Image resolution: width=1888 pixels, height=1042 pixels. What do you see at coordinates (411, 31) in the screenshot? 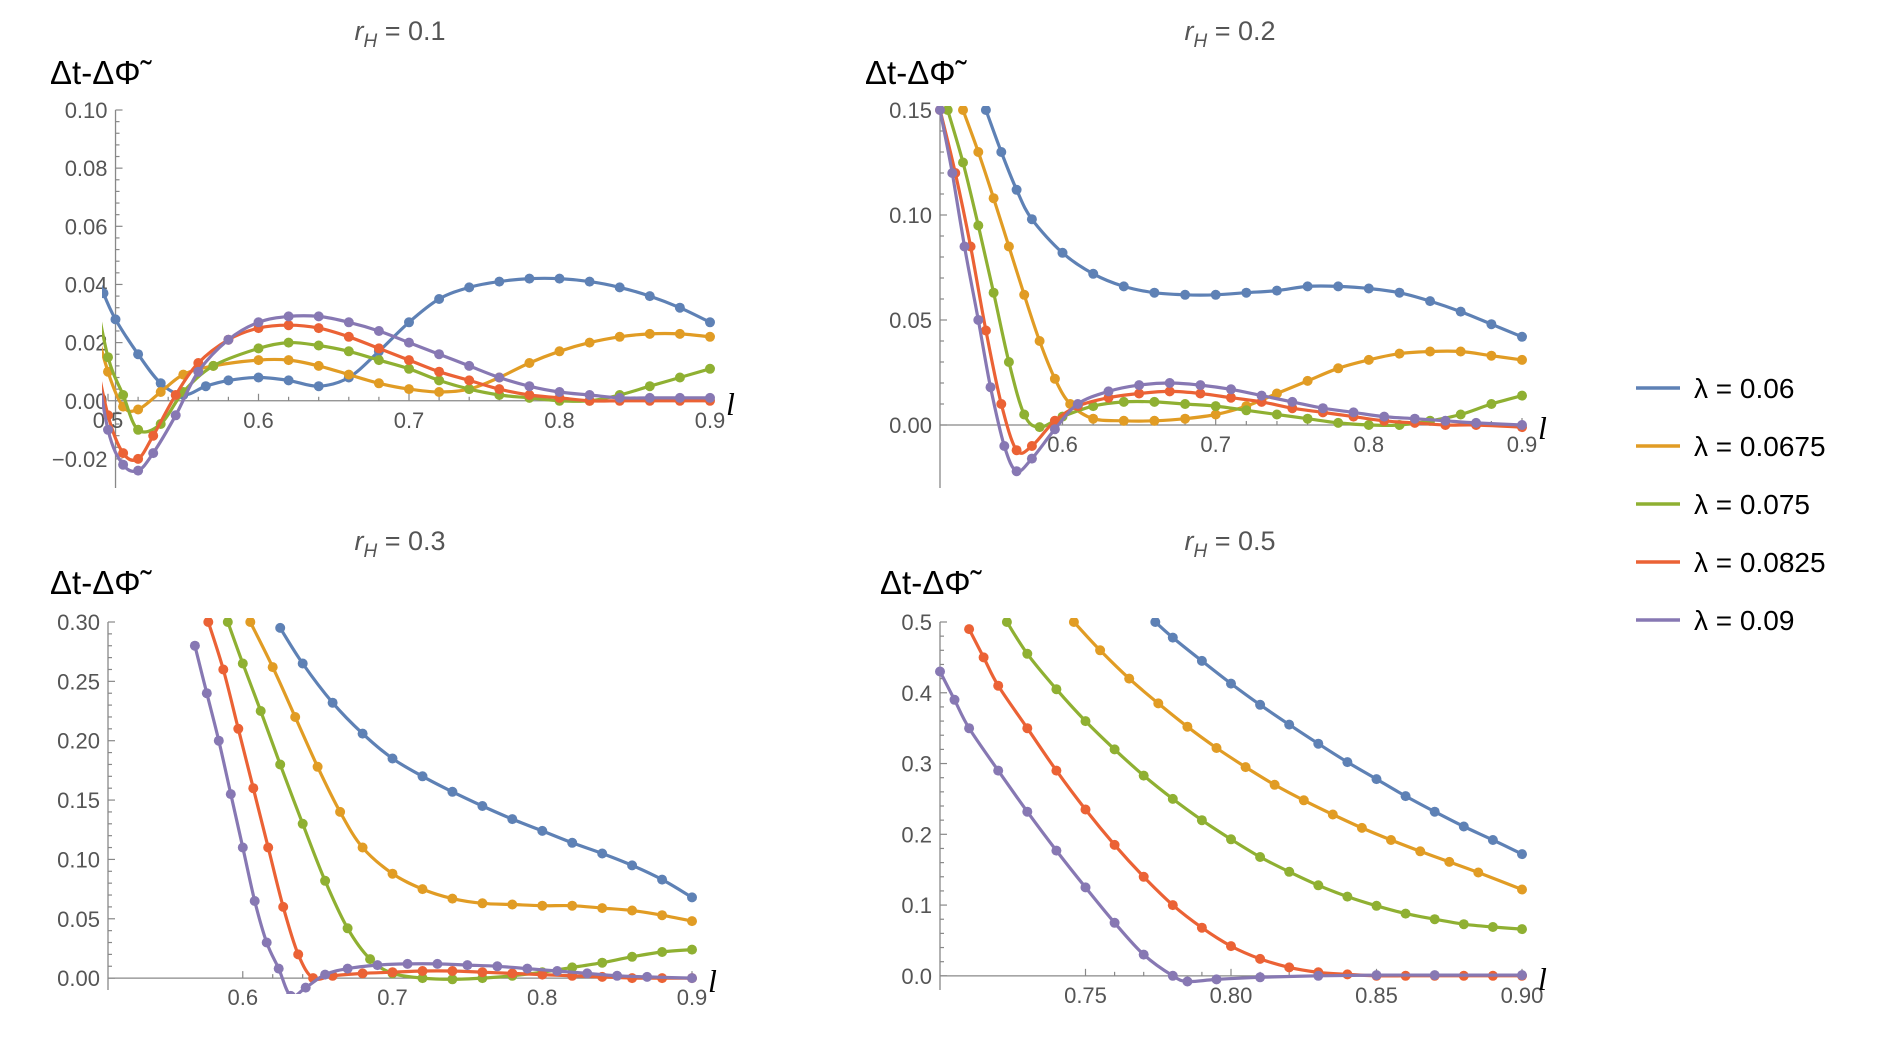
I see `title-rest: = 0.1` at bounding box center [411, 31].